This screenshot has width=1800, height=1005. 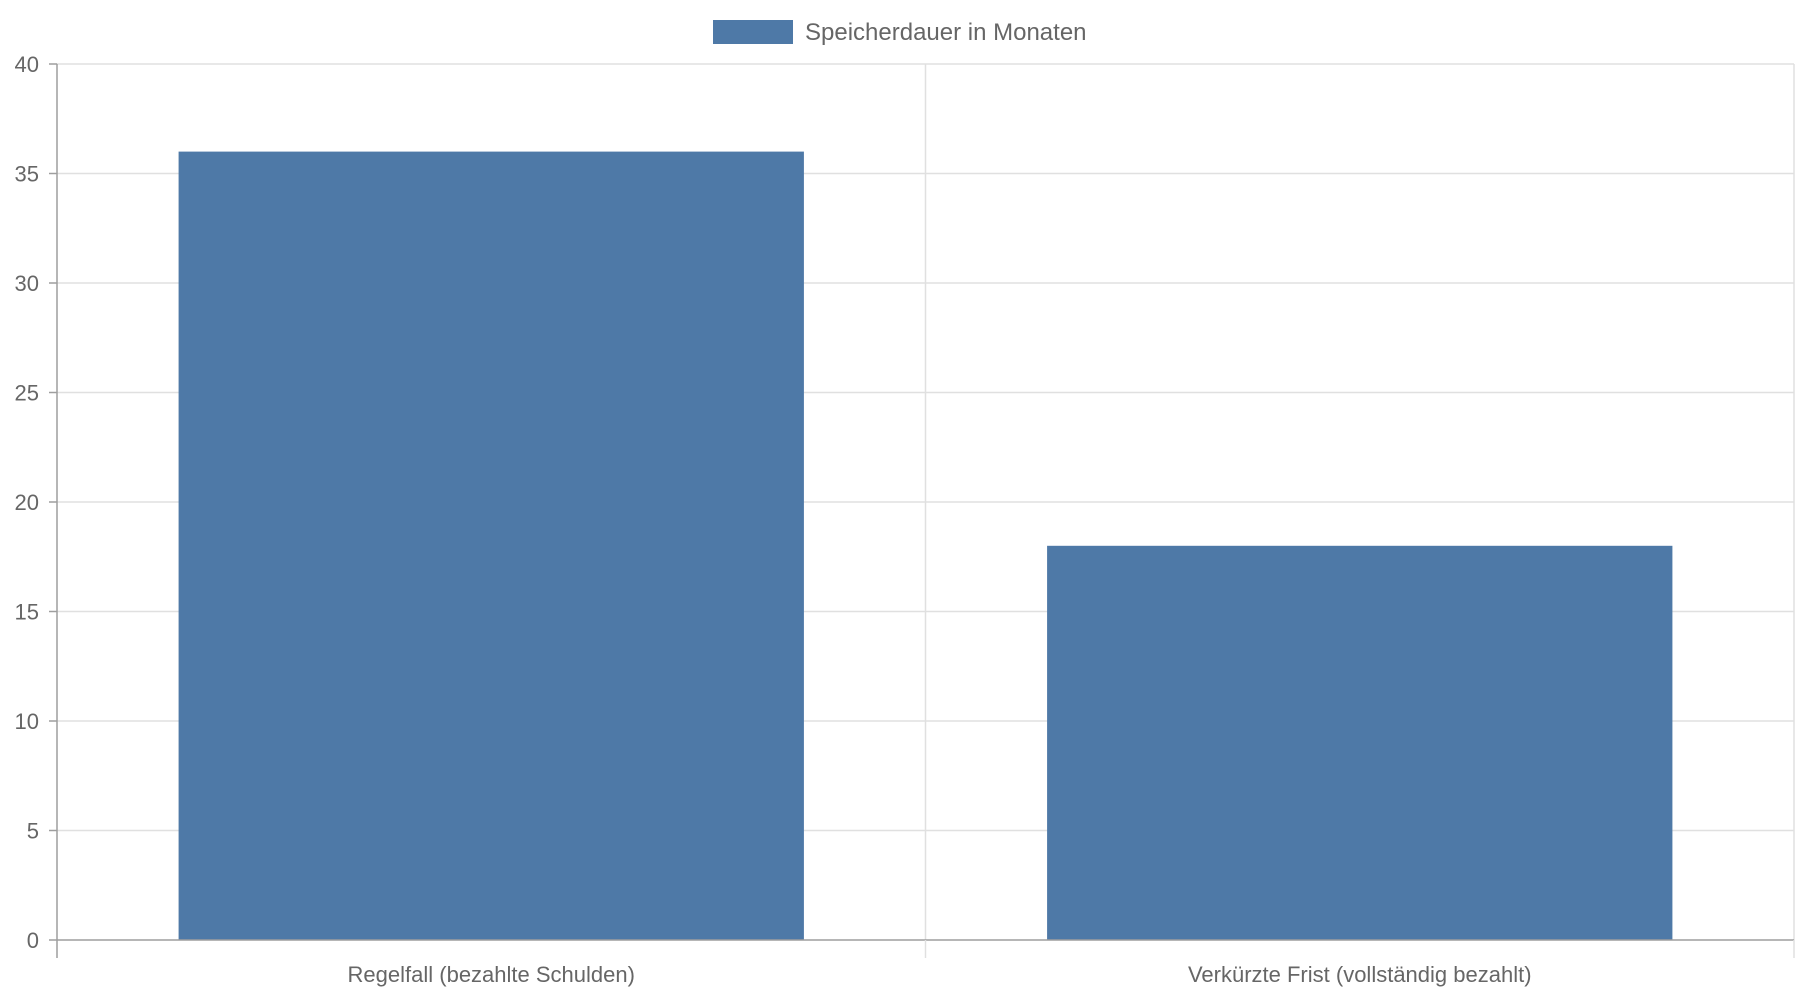 What do you see at coordinates (27, 502) in the screenshot?
I see `y-tick-label: 20` at bounding box center [27, 502].